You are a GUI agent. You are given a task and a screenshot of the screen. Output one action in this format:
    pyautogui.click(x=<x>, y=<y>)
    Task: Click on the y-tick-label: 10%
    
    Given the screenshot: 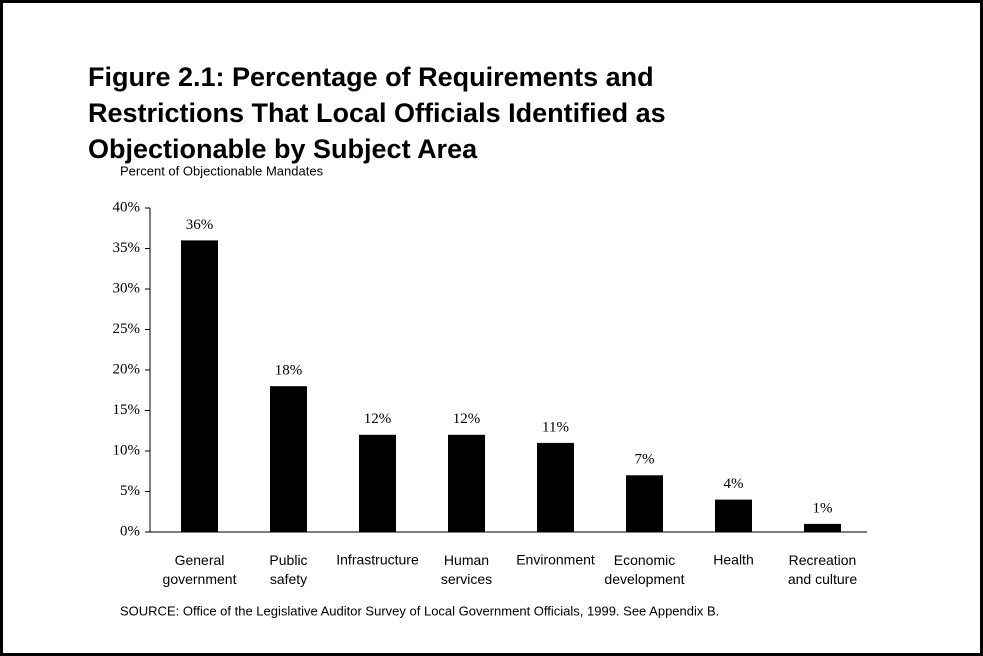 What is the action you would take?
    pyautogui.click(x=127, y=450)
    